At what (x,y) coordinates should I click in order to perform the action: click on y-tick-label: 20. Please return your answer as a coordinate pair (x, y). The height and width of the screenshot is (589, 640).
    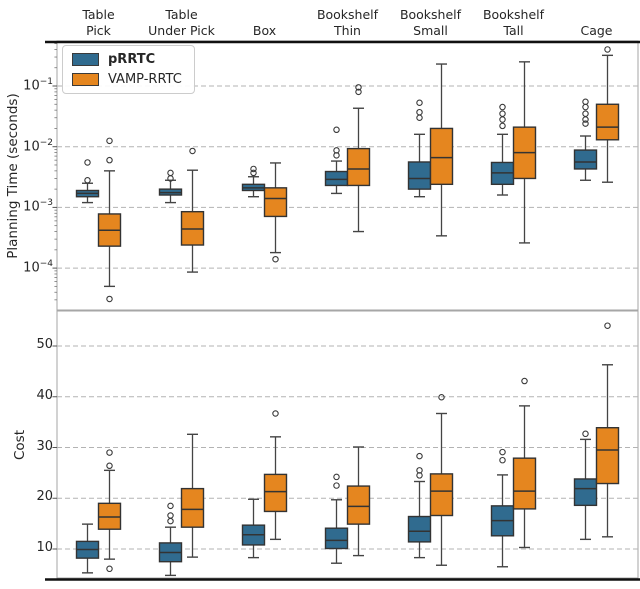
    Looking at the image, I should click on (44, 497).